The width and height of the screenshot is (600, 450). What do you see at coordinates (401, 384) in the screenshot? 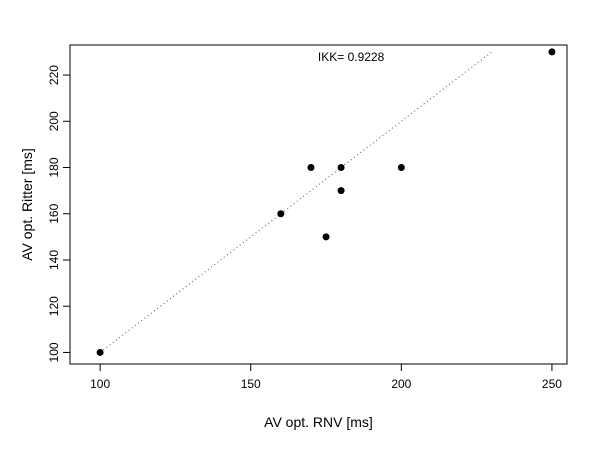
I see `x-tick-label: 200` at bounding box center [401, 384].